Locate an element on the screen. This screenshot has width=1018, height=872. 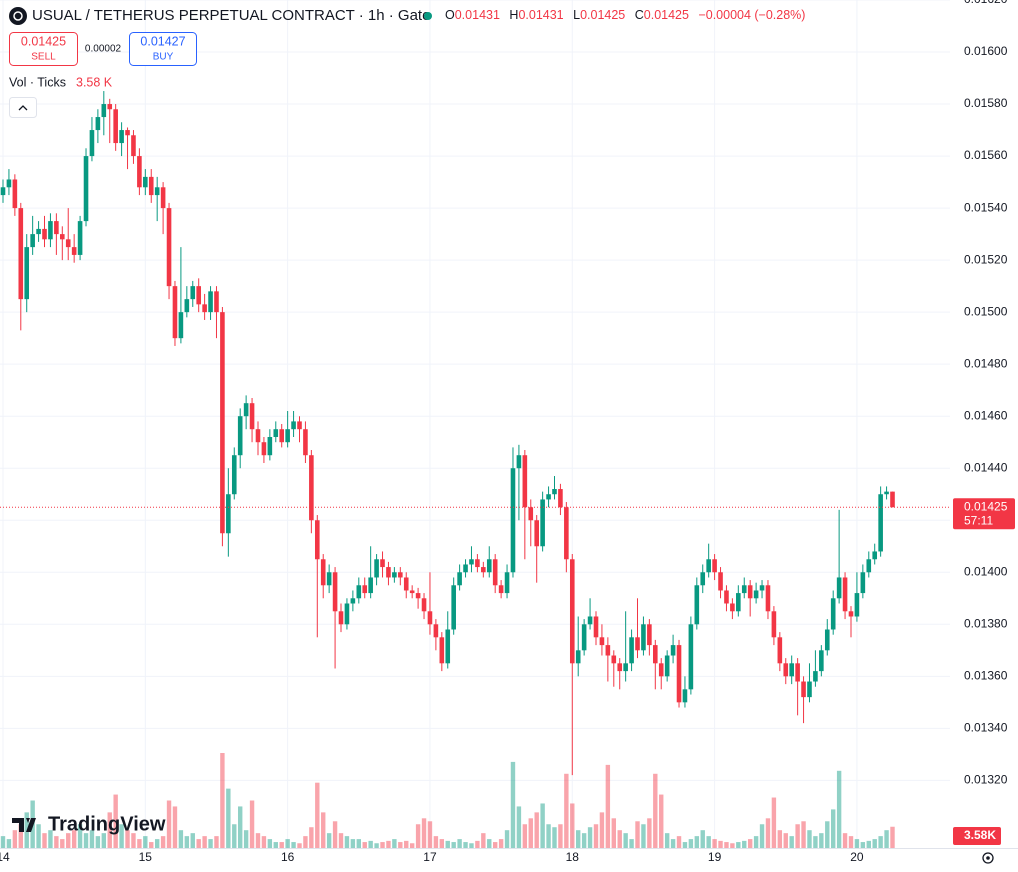
buy-button: 0.01427 BUY is located at coordinates (163, 49).